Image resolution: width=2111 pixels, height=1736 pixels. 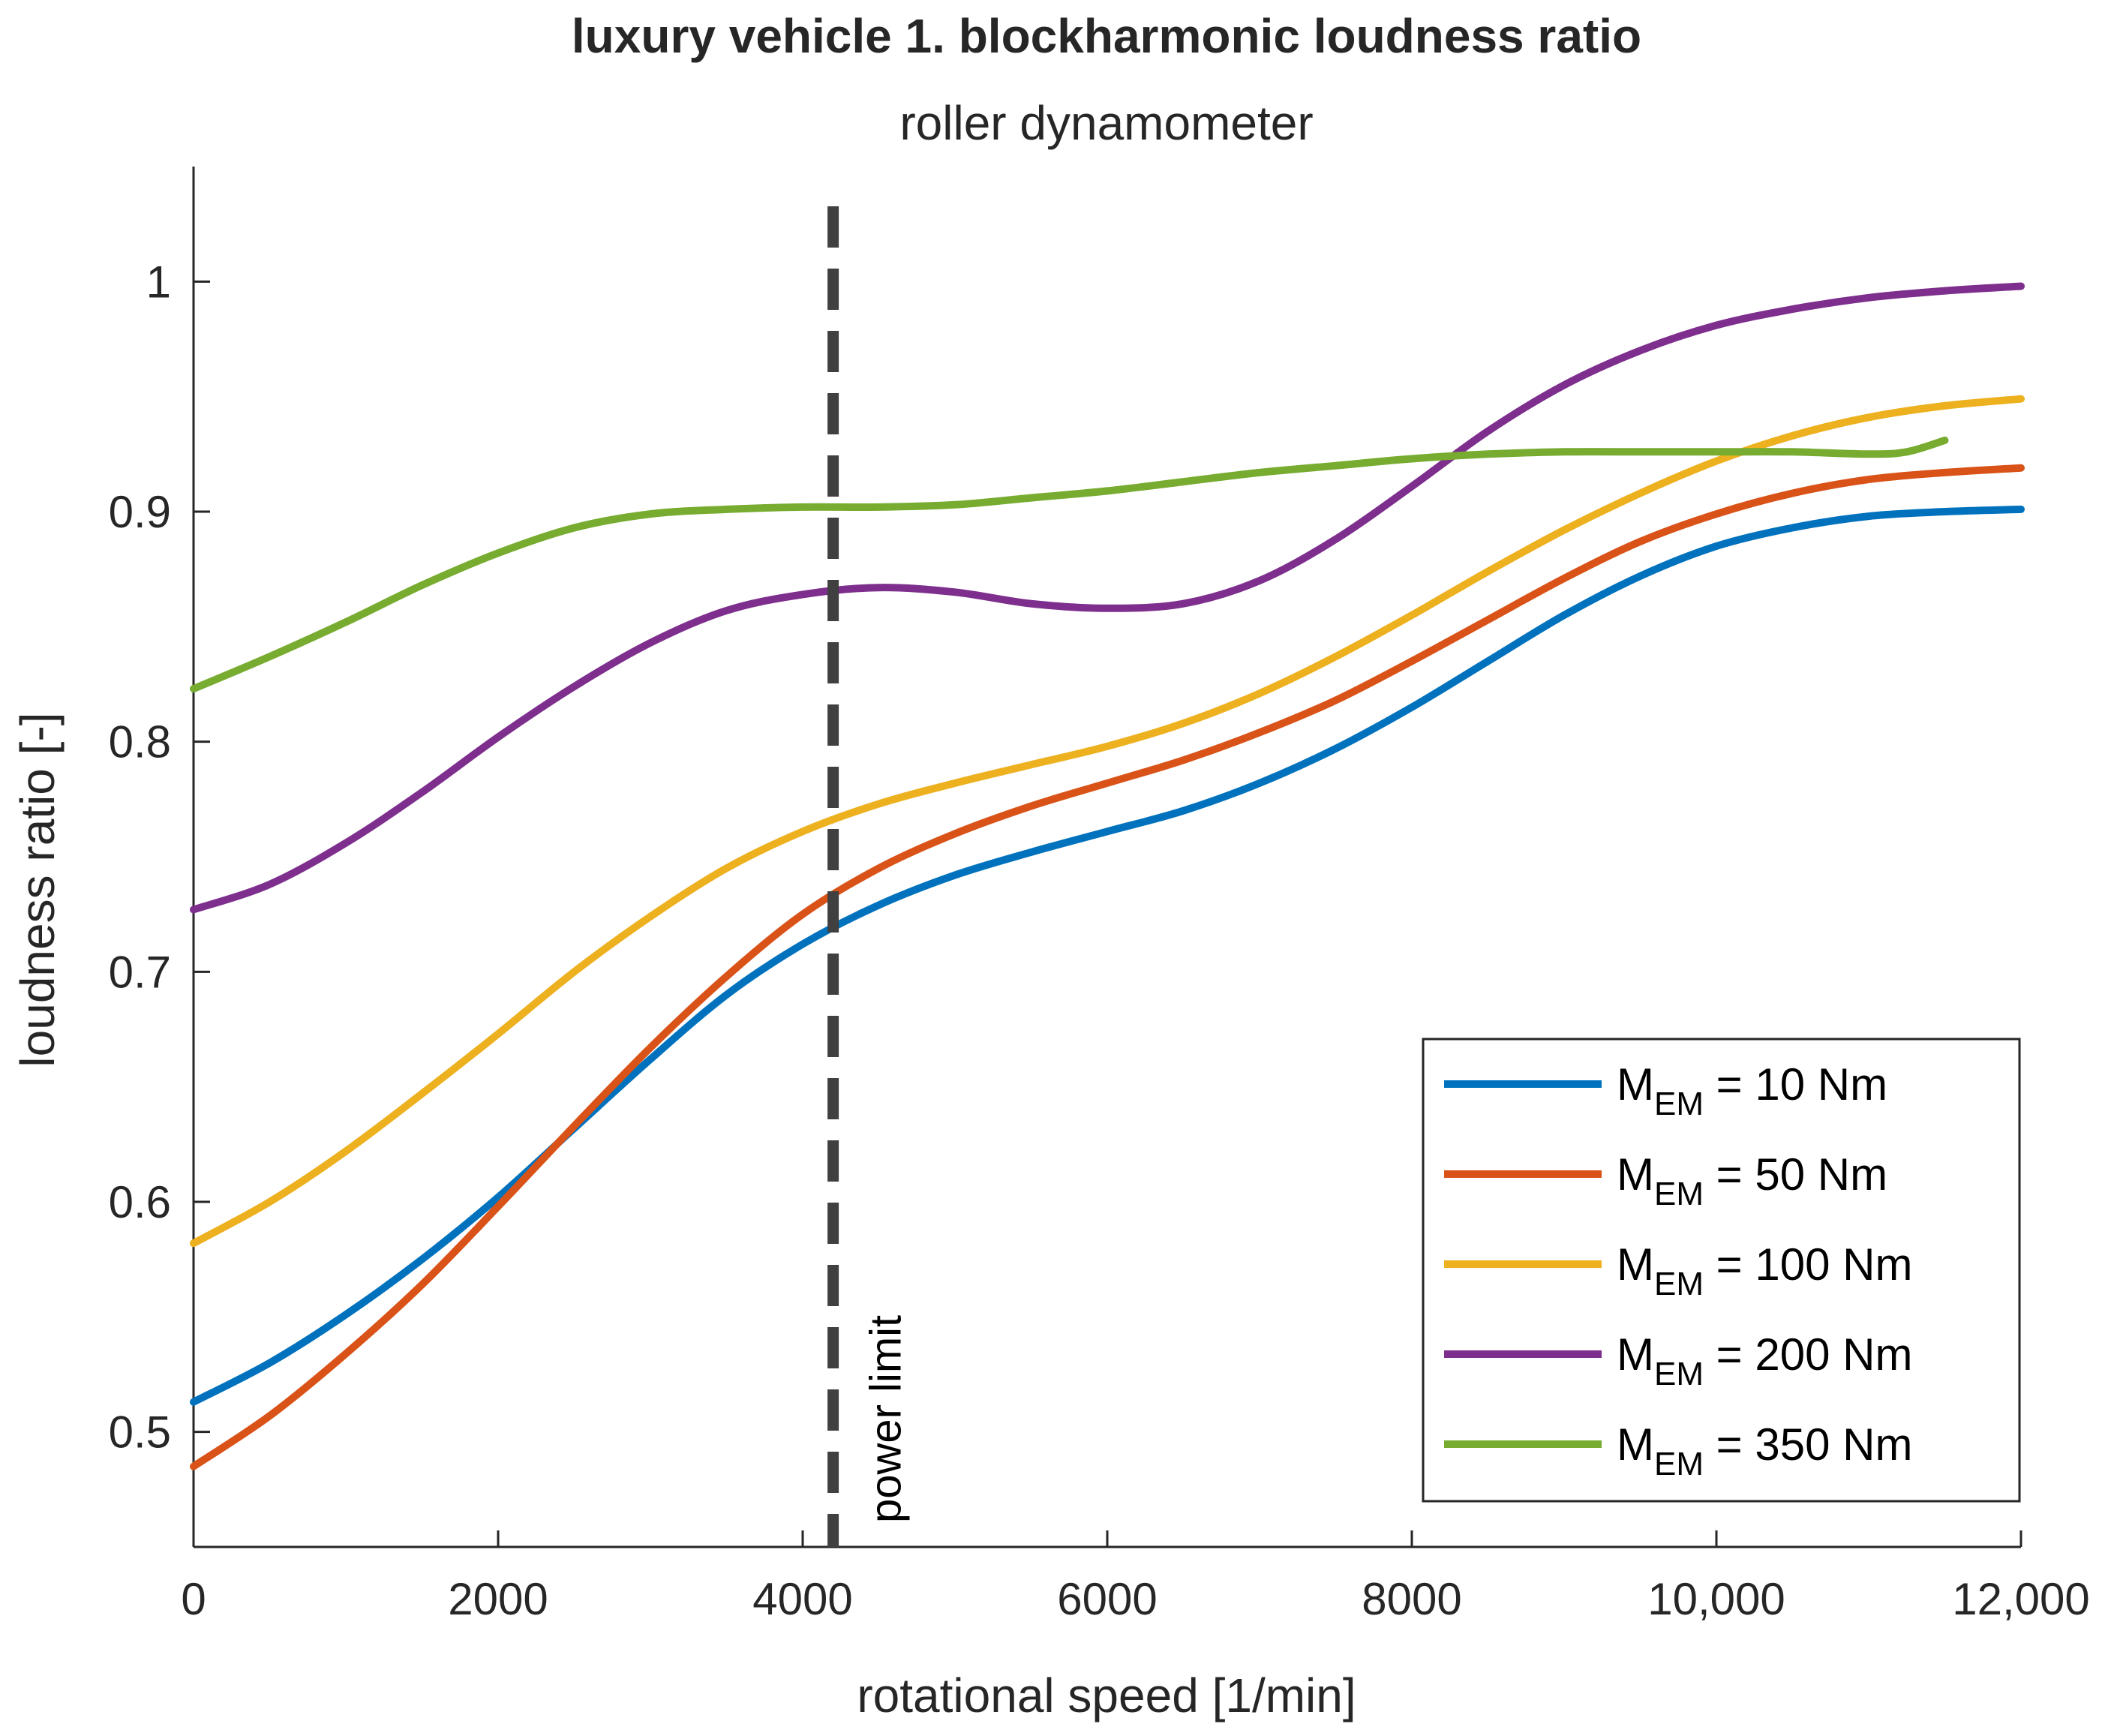 I want to click on y-tick-label: 0.5, so click(x=140, y=1432).